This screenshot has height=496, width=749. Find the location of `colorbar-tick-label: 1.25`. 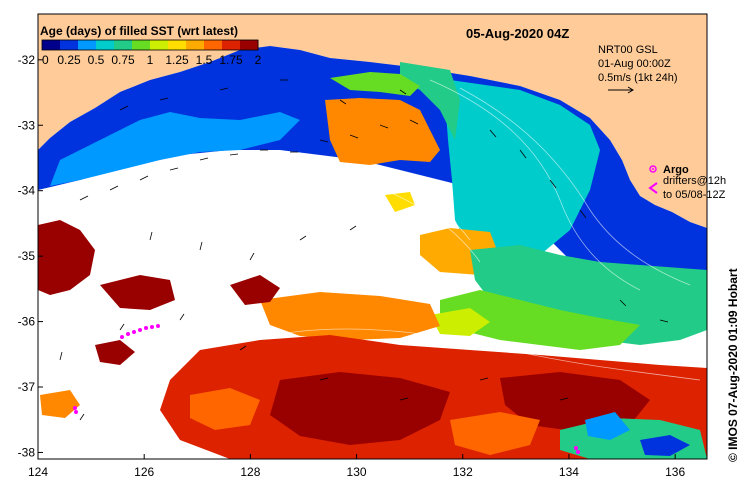

colorbar-tick-label: 1.25 is located at coordinates (177, 60).